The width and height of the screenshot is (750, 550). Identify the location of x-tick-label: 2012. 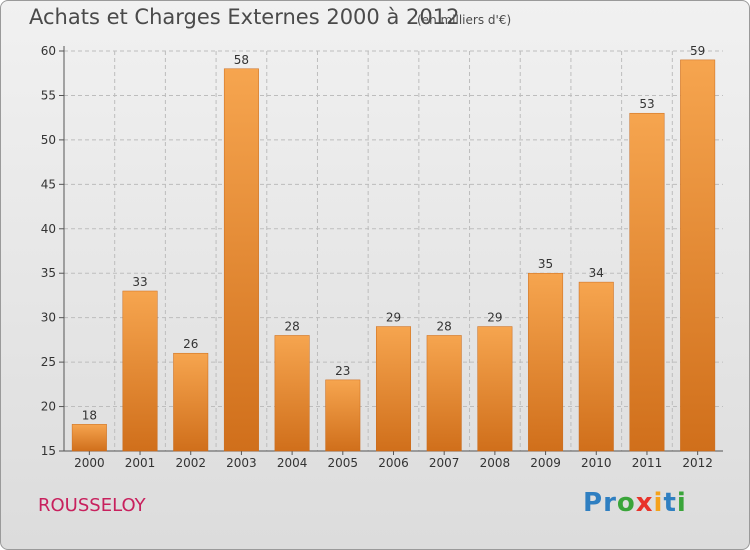
(697, 463).